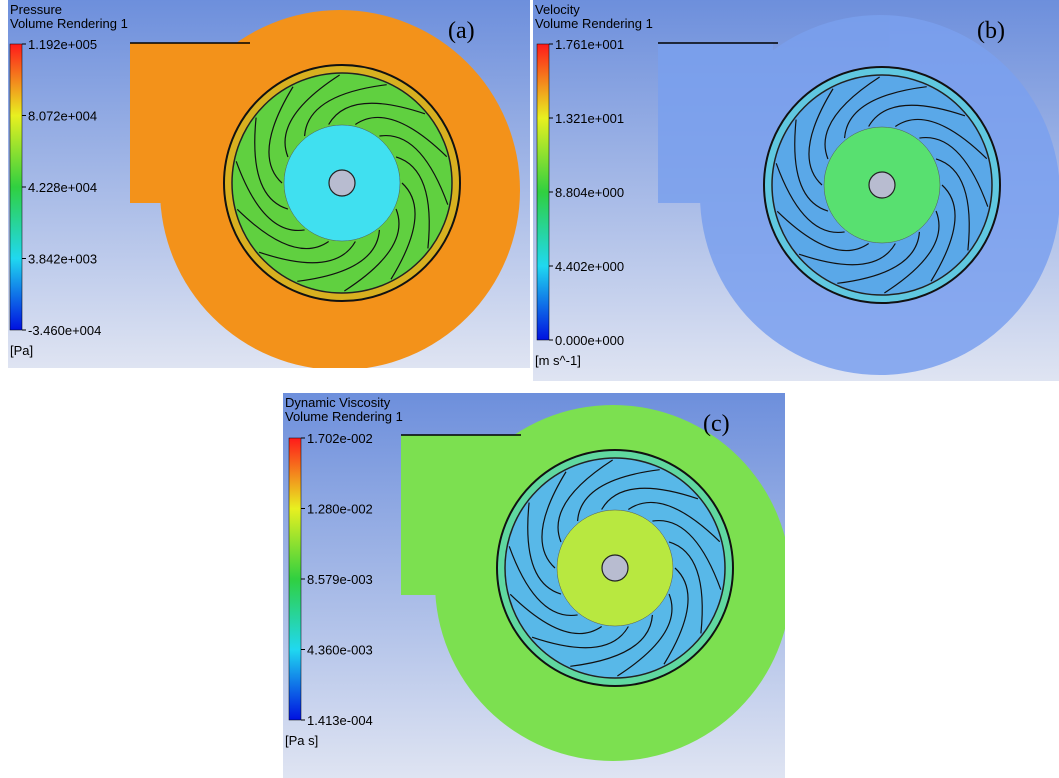 This screenshot has width=1059, height=778. What do you see at coordinates (589, 266) in the screenshot?
I see `colorbar-label: 4.402e+000` at bounding box center [589, 266].